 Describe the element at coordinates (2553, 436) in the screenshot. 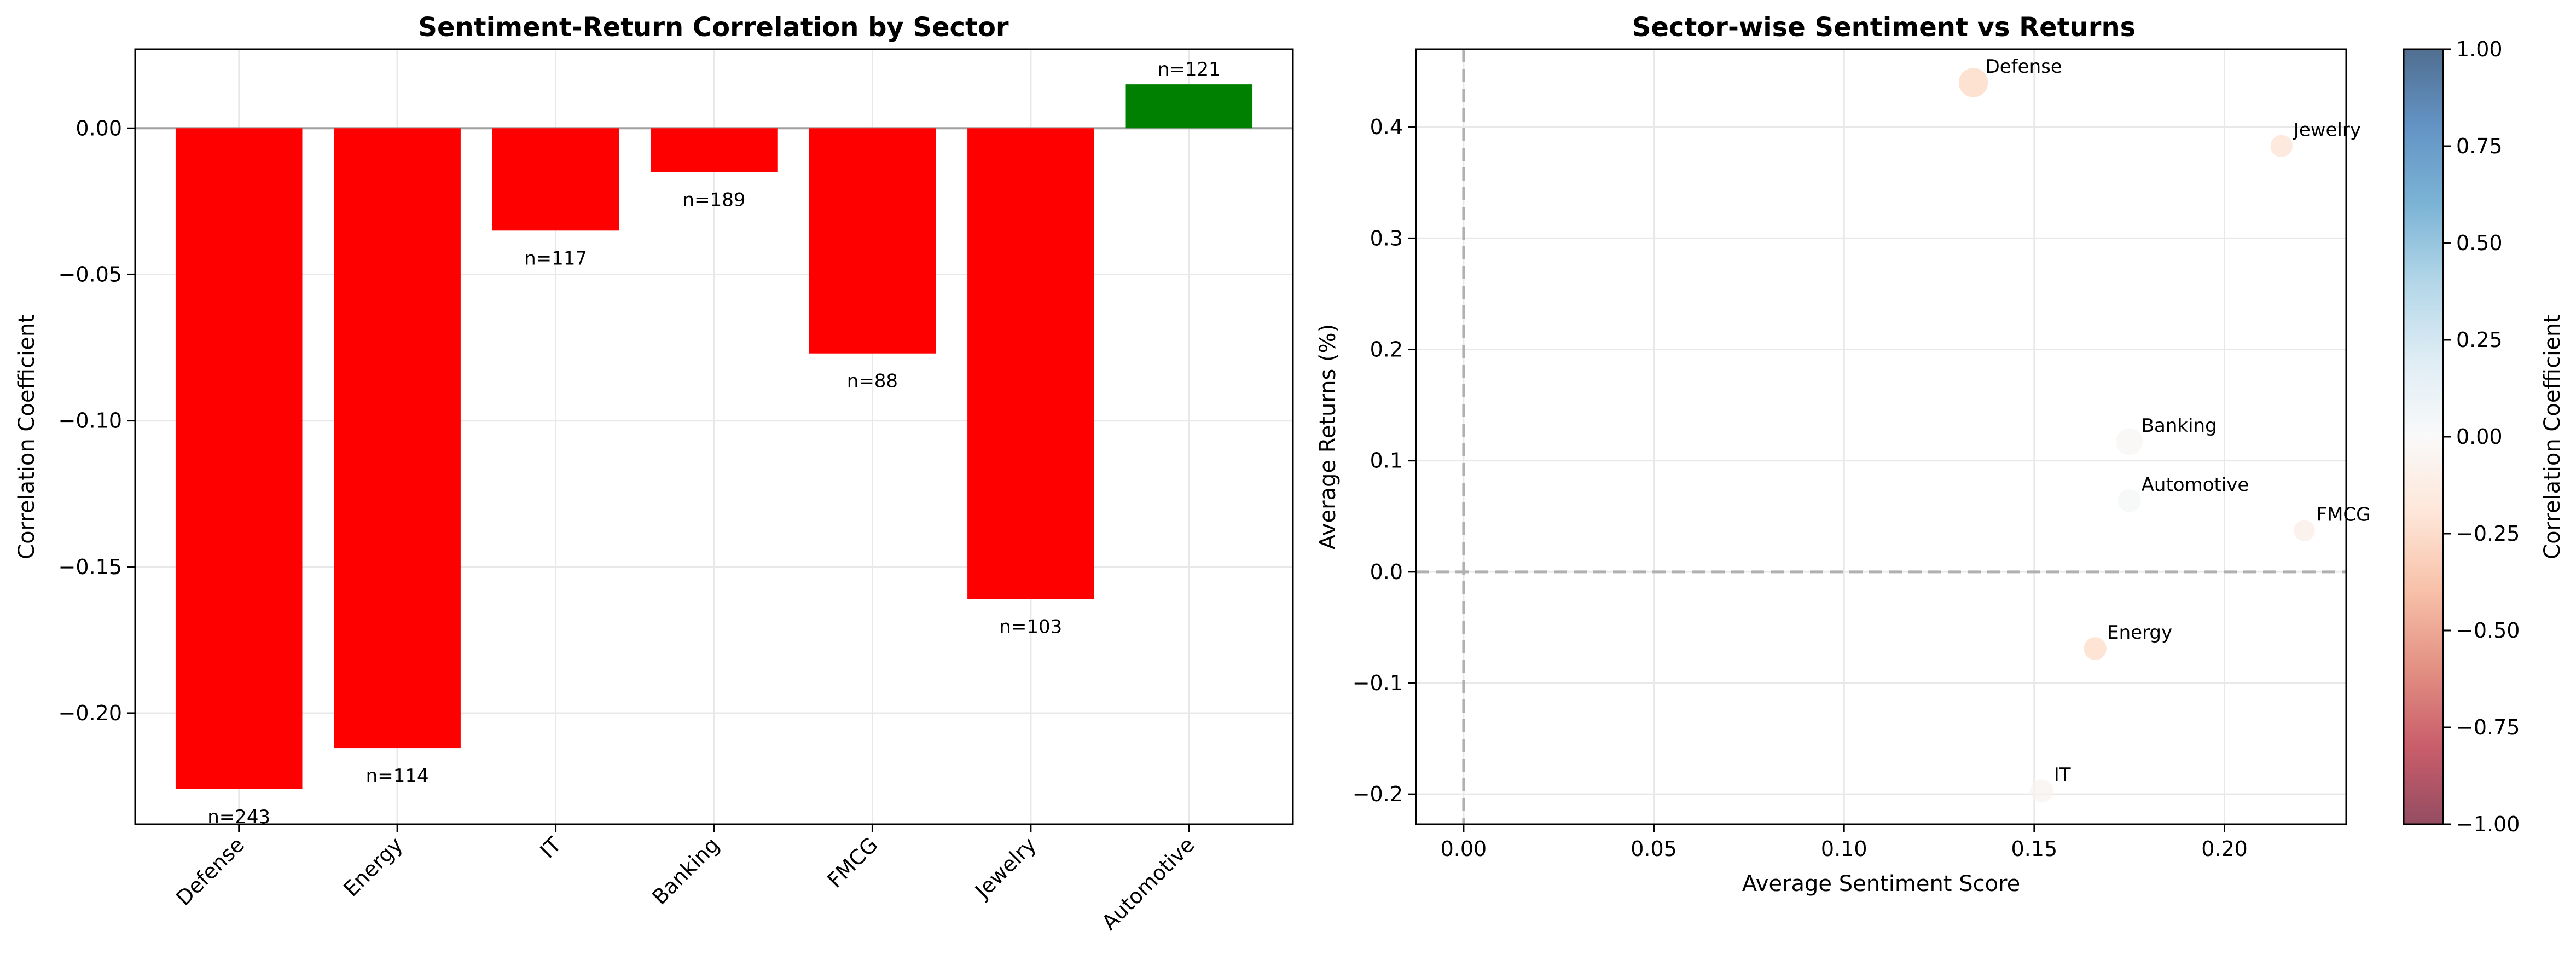

I see `colorbar-label: Correlation Coefficient` at that location.